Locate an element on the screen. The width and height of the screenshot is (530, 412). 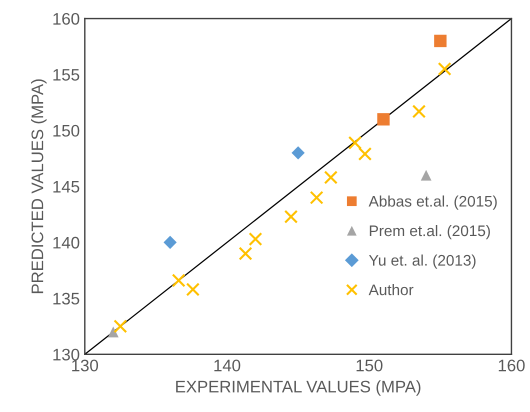
y-axis-title: PREDICTED VALUES (MPA) is located at coordinates (39, 186).